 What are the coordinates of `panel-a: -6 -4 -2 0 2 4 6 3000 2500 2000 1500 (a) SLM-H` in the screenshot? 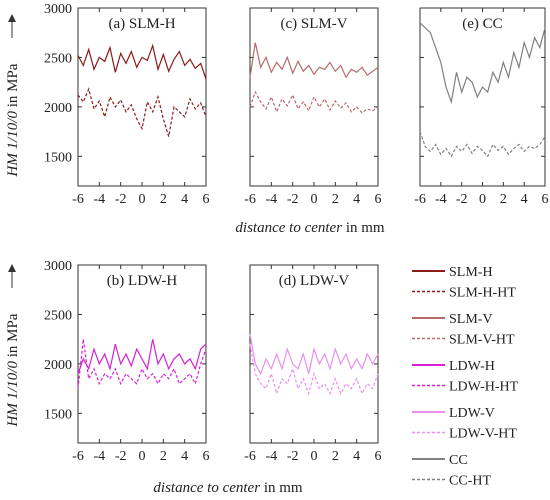 It's located at (127, 104).